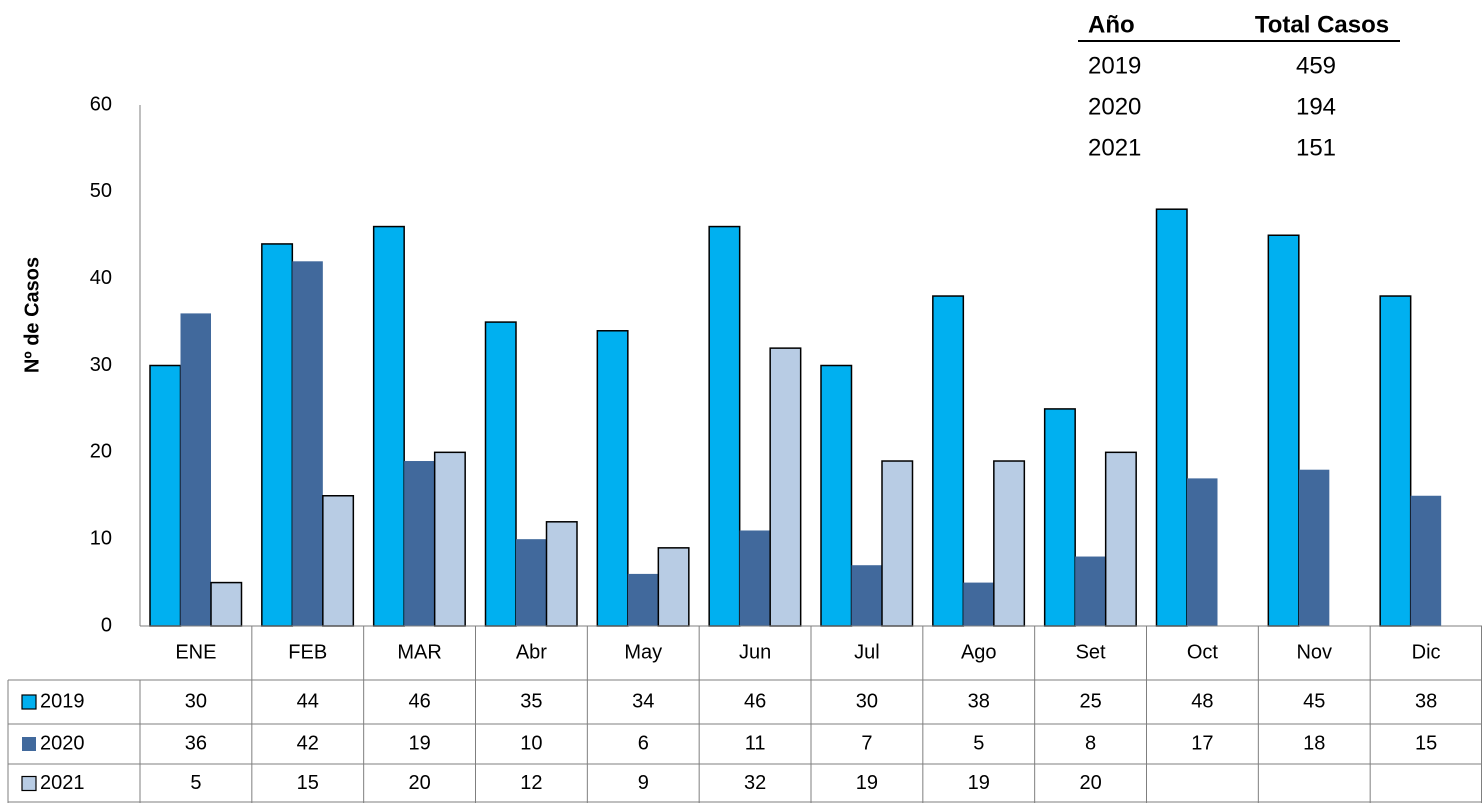  Describe the element at coordinates (101, 191) in the screenshot. I see `y-tick-label: 50` at that location.